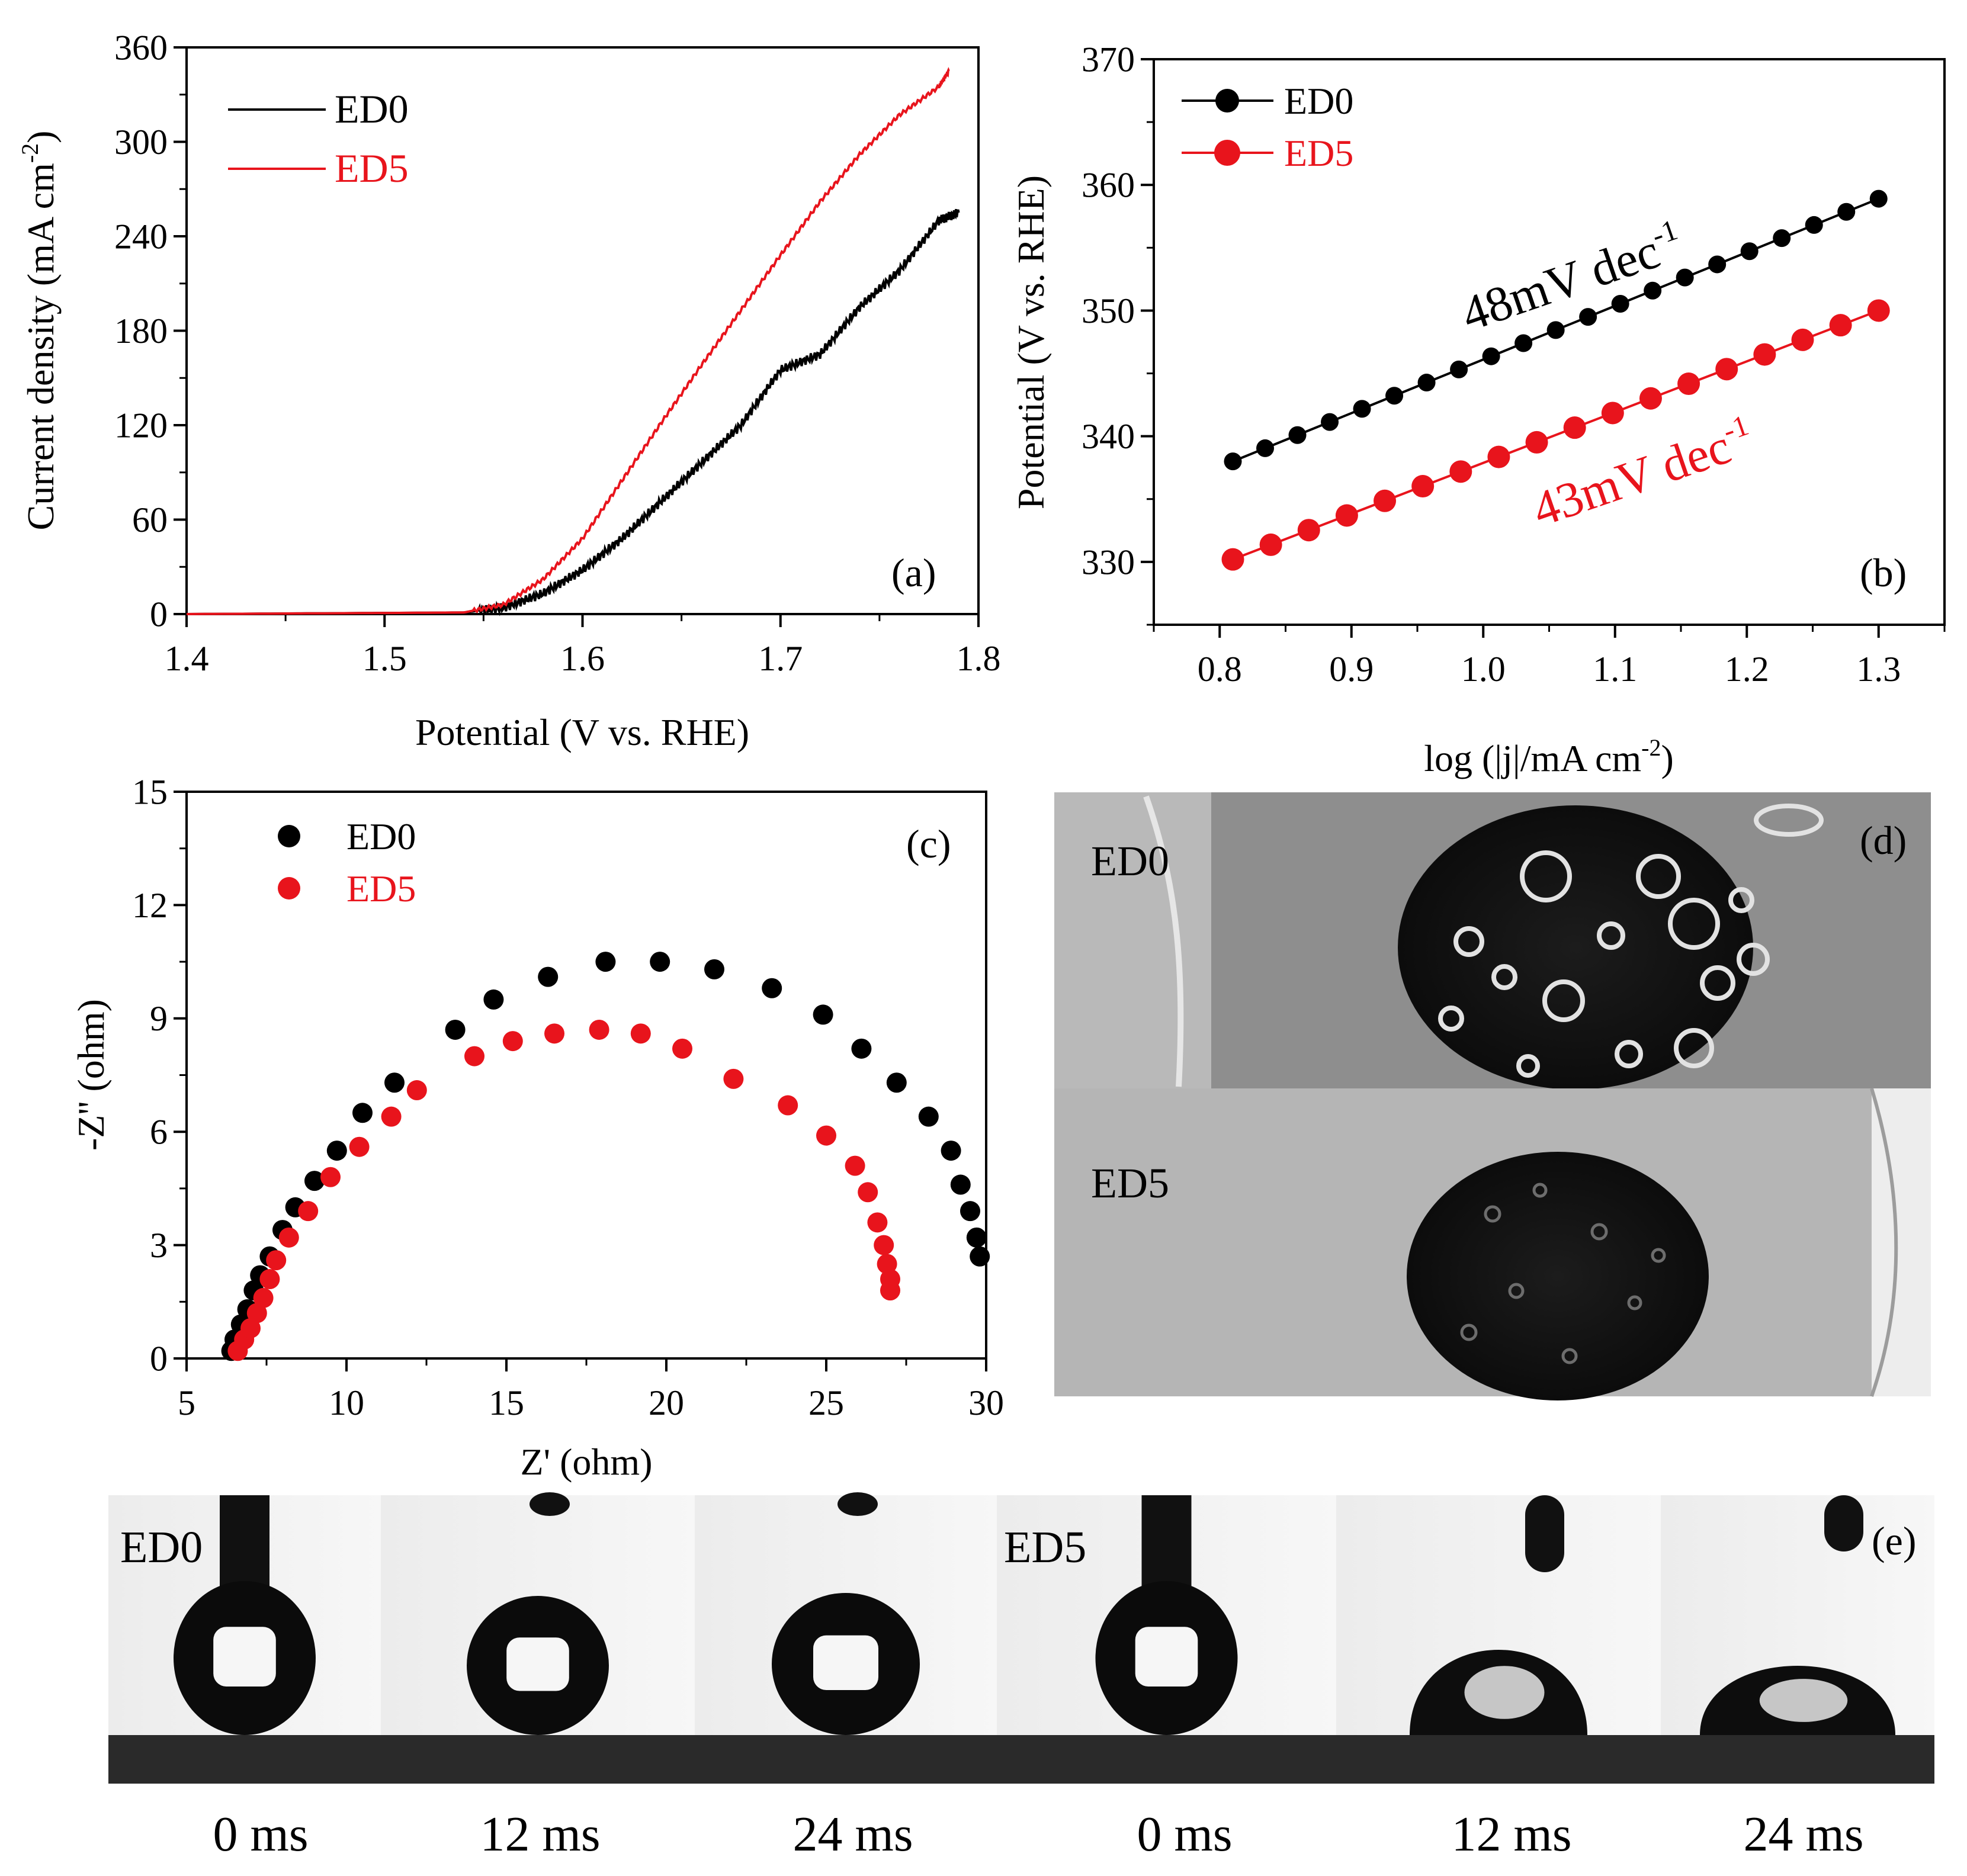 The height and width of the screenshot is (1876, 1967). What do you see at coordinates (187, 658) in the screenshot?
I see `panel-a-x-tick-label-0: 1.4` at bounding box center [187, 658].